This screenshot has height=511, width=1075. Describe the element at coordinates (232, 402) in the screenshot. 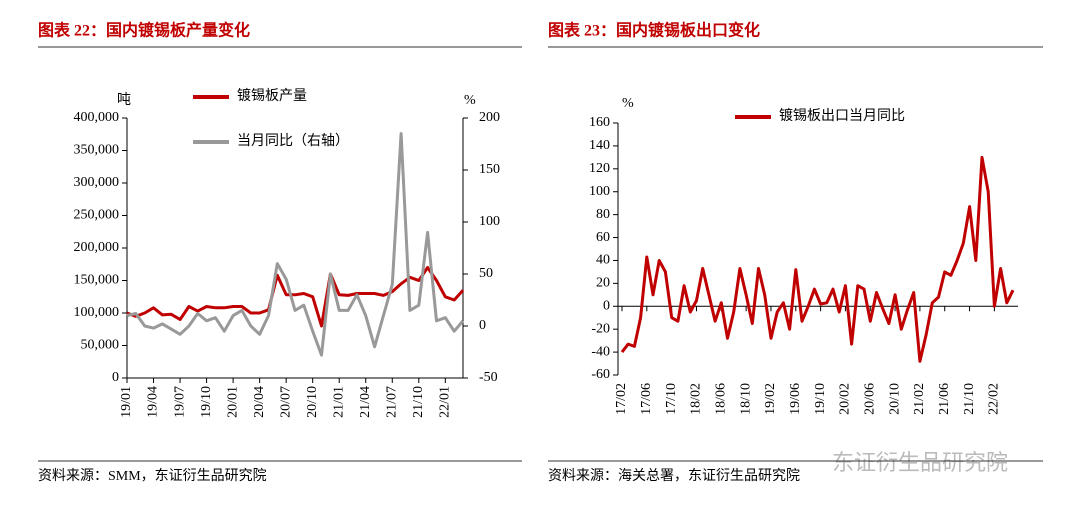

I see `x-tick-label: 20/01` at that location.